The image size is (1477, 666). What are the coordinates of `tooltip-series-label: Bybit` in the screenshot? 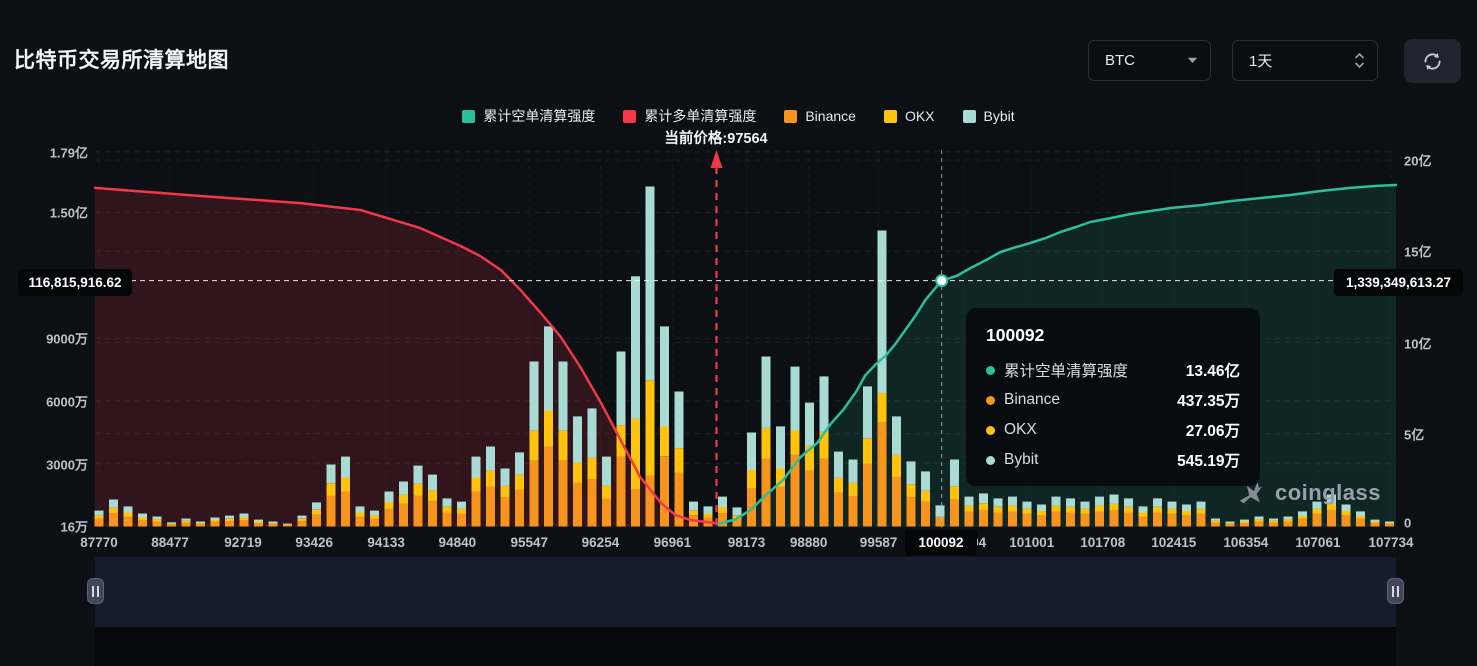 It's located at (1021, 459).